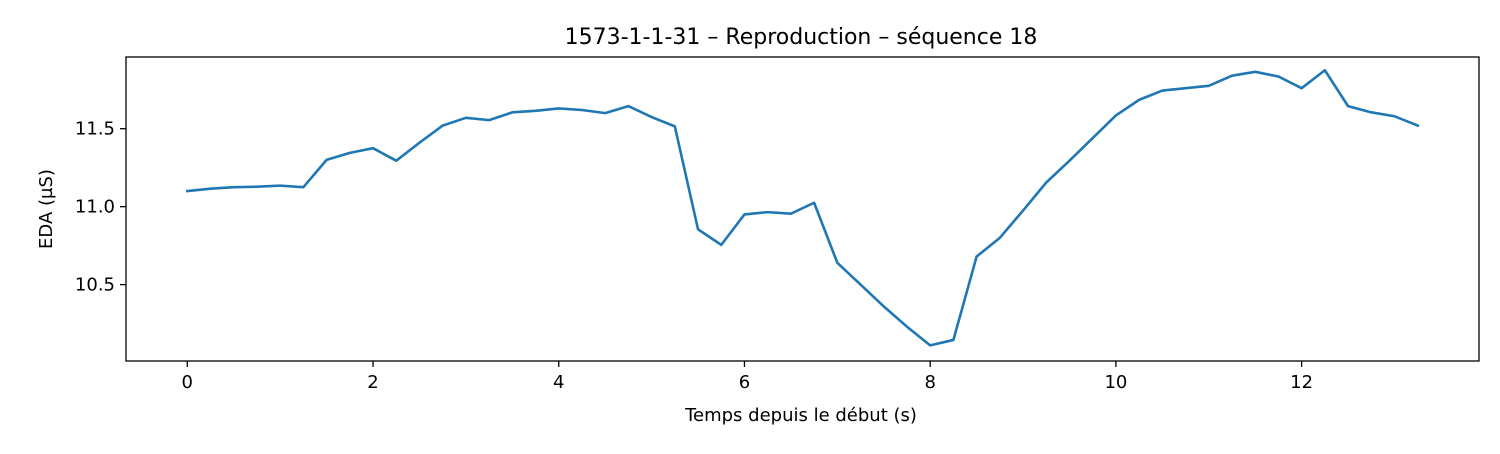 The height and width of the screenshot is (454, 1500). I want to click on x-tick-label: 0, so click(187, 382).